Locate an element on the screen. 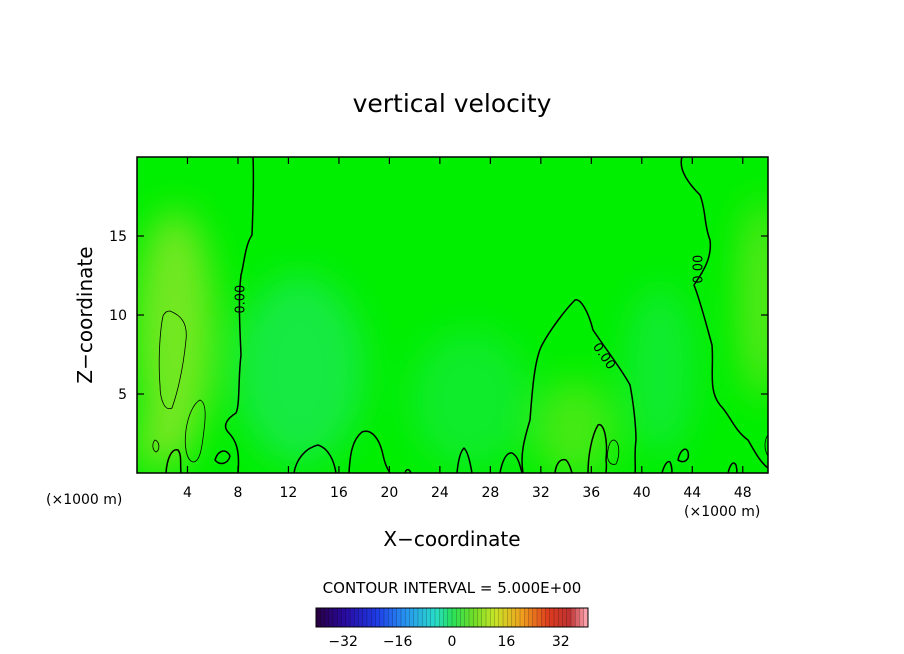 This screenshot has width=904, height=654. x-axis-unit-left: (×1000 m) is located at coordinates (84, 500).